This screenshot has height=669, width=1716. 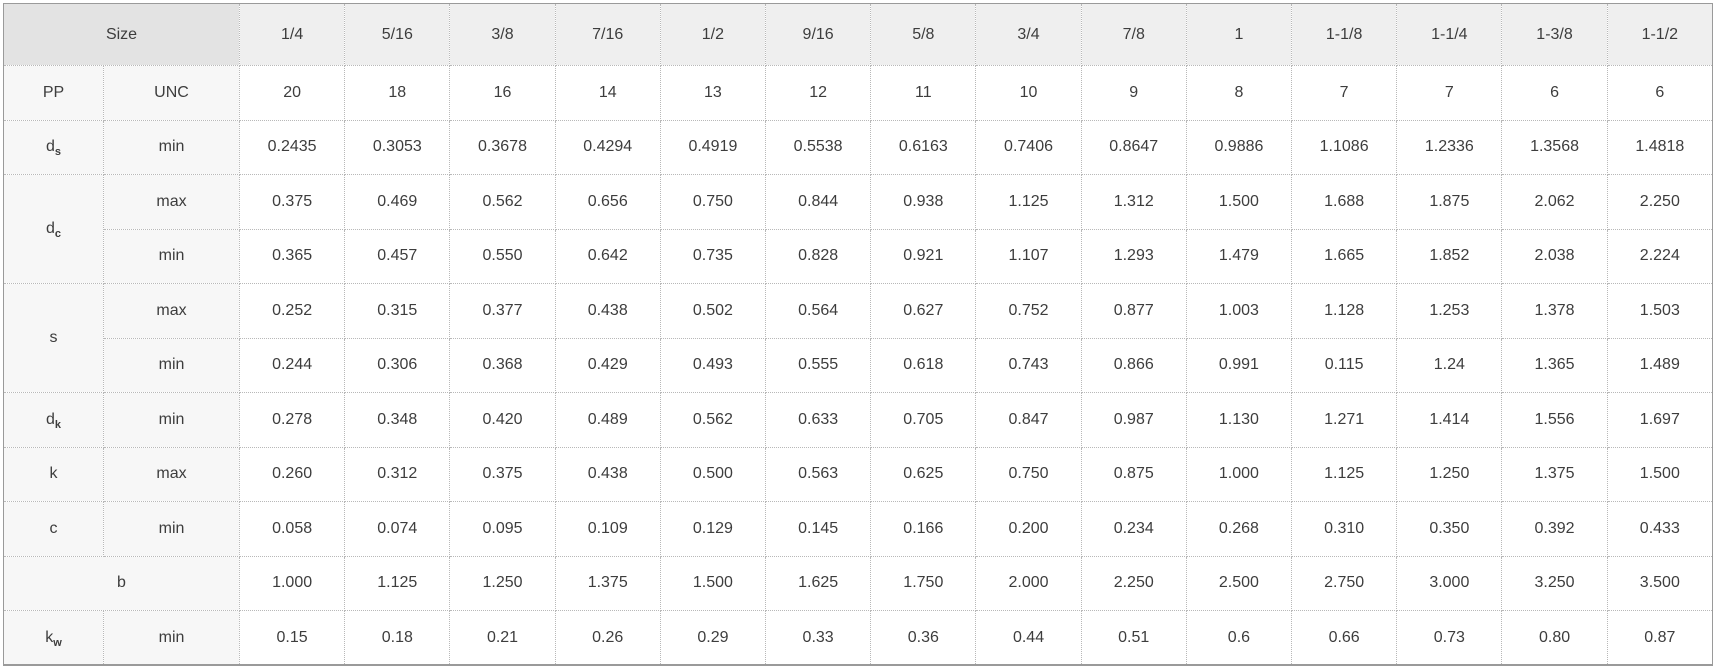 I want to click on value-cell-s-min-1-1/8: 0.115, so click(x=1344, y=365).